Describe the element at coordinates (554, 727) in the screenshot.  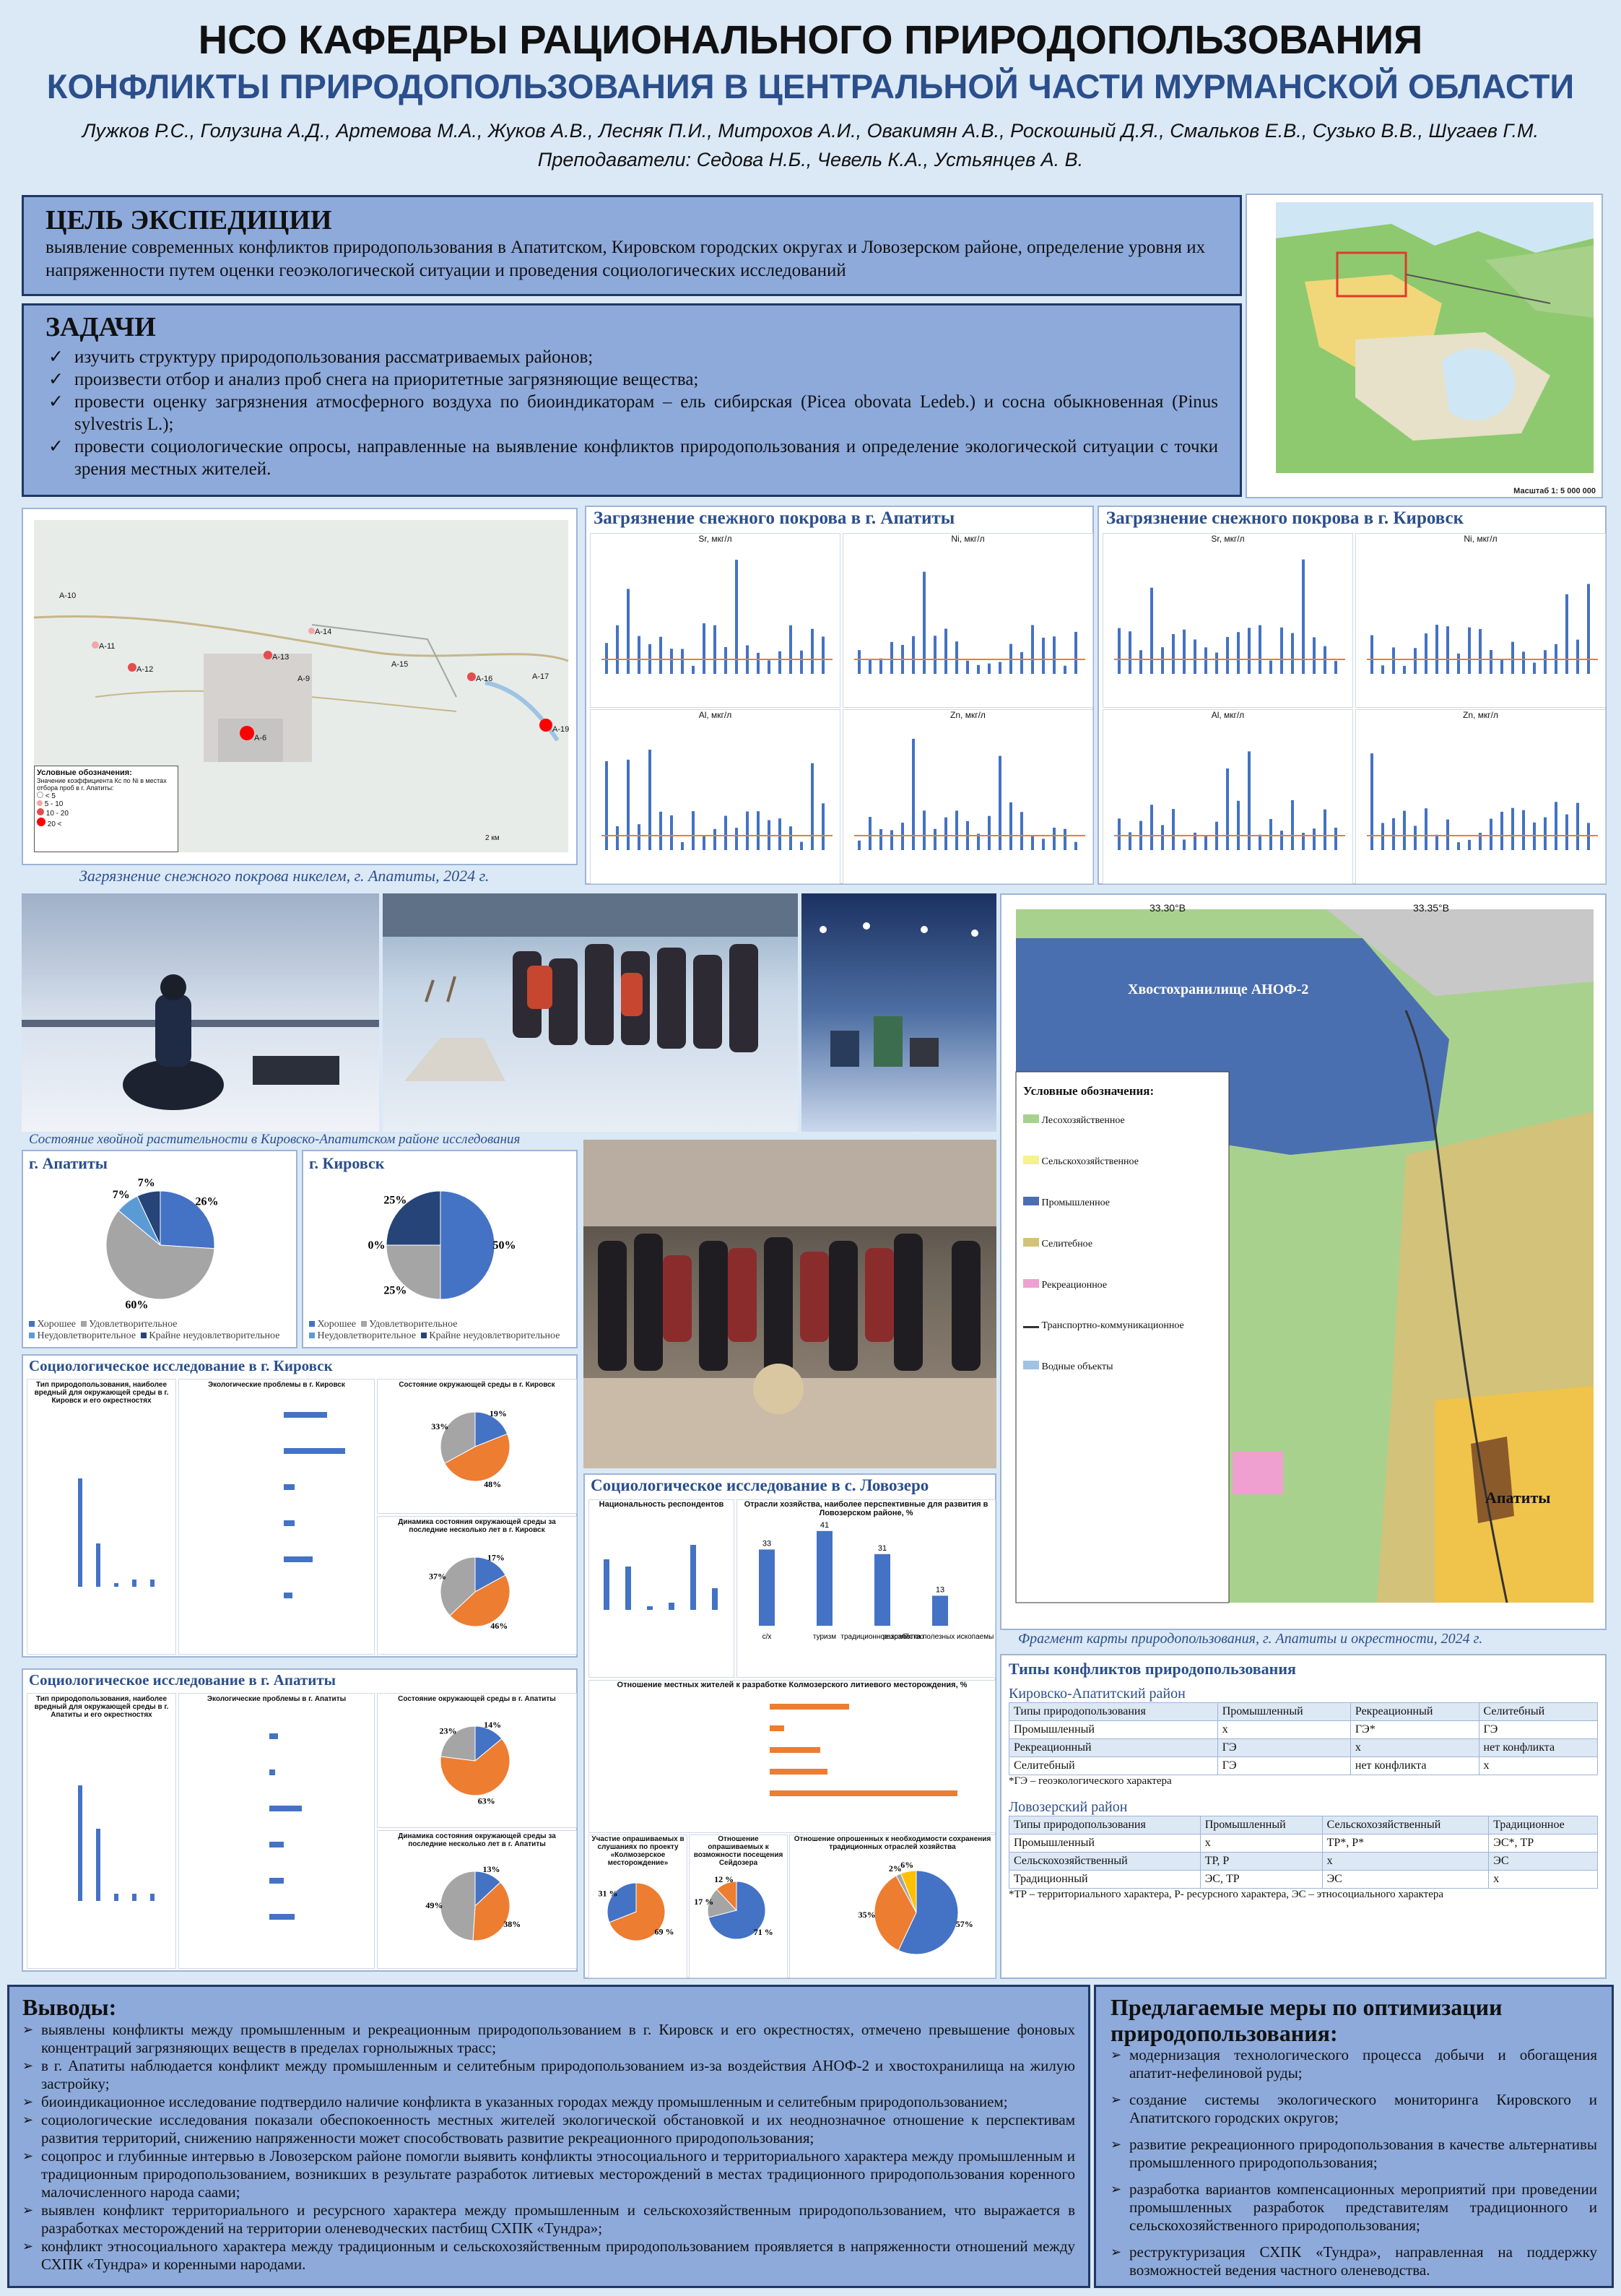
I see `sample-point-a19: А-19` at that location.